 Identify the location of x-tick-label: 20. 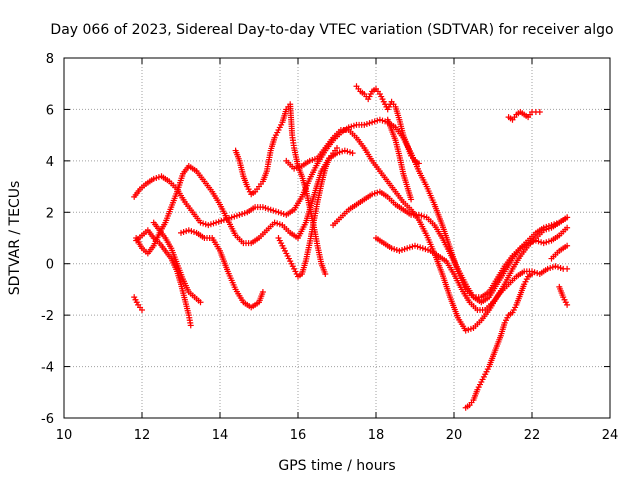
(454, 435).